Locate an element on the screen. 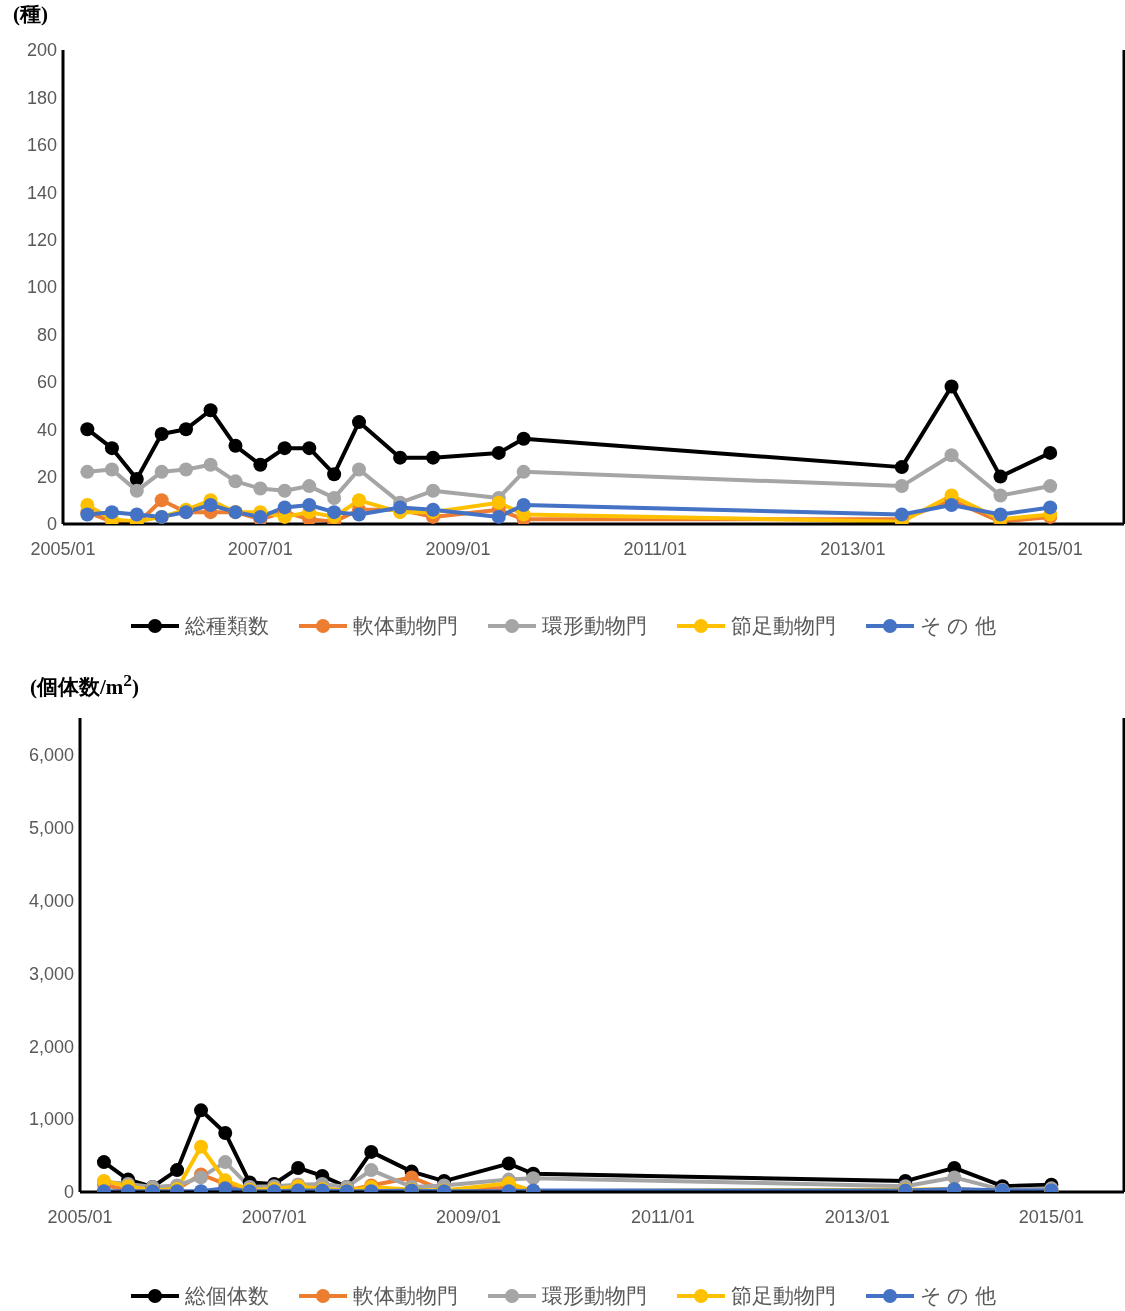 The image size is (1125, 1311). y-tick-label: 5,000 is located at coordinates (51, 827).